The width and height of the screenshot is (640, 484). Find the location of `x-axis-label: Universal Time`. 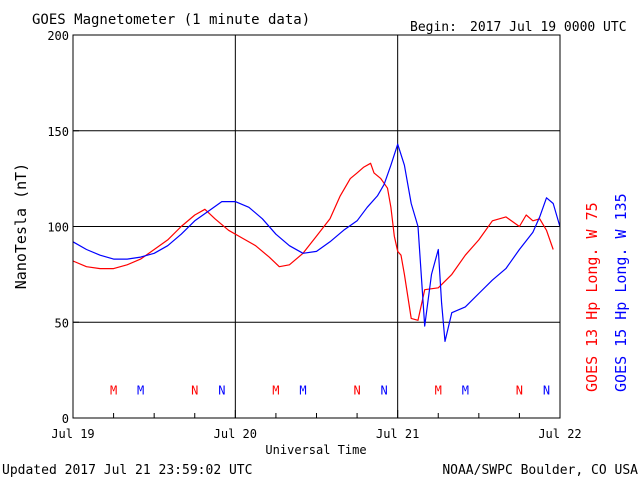

x-axis-label: Universal Time is located at coordinates (315, 450).